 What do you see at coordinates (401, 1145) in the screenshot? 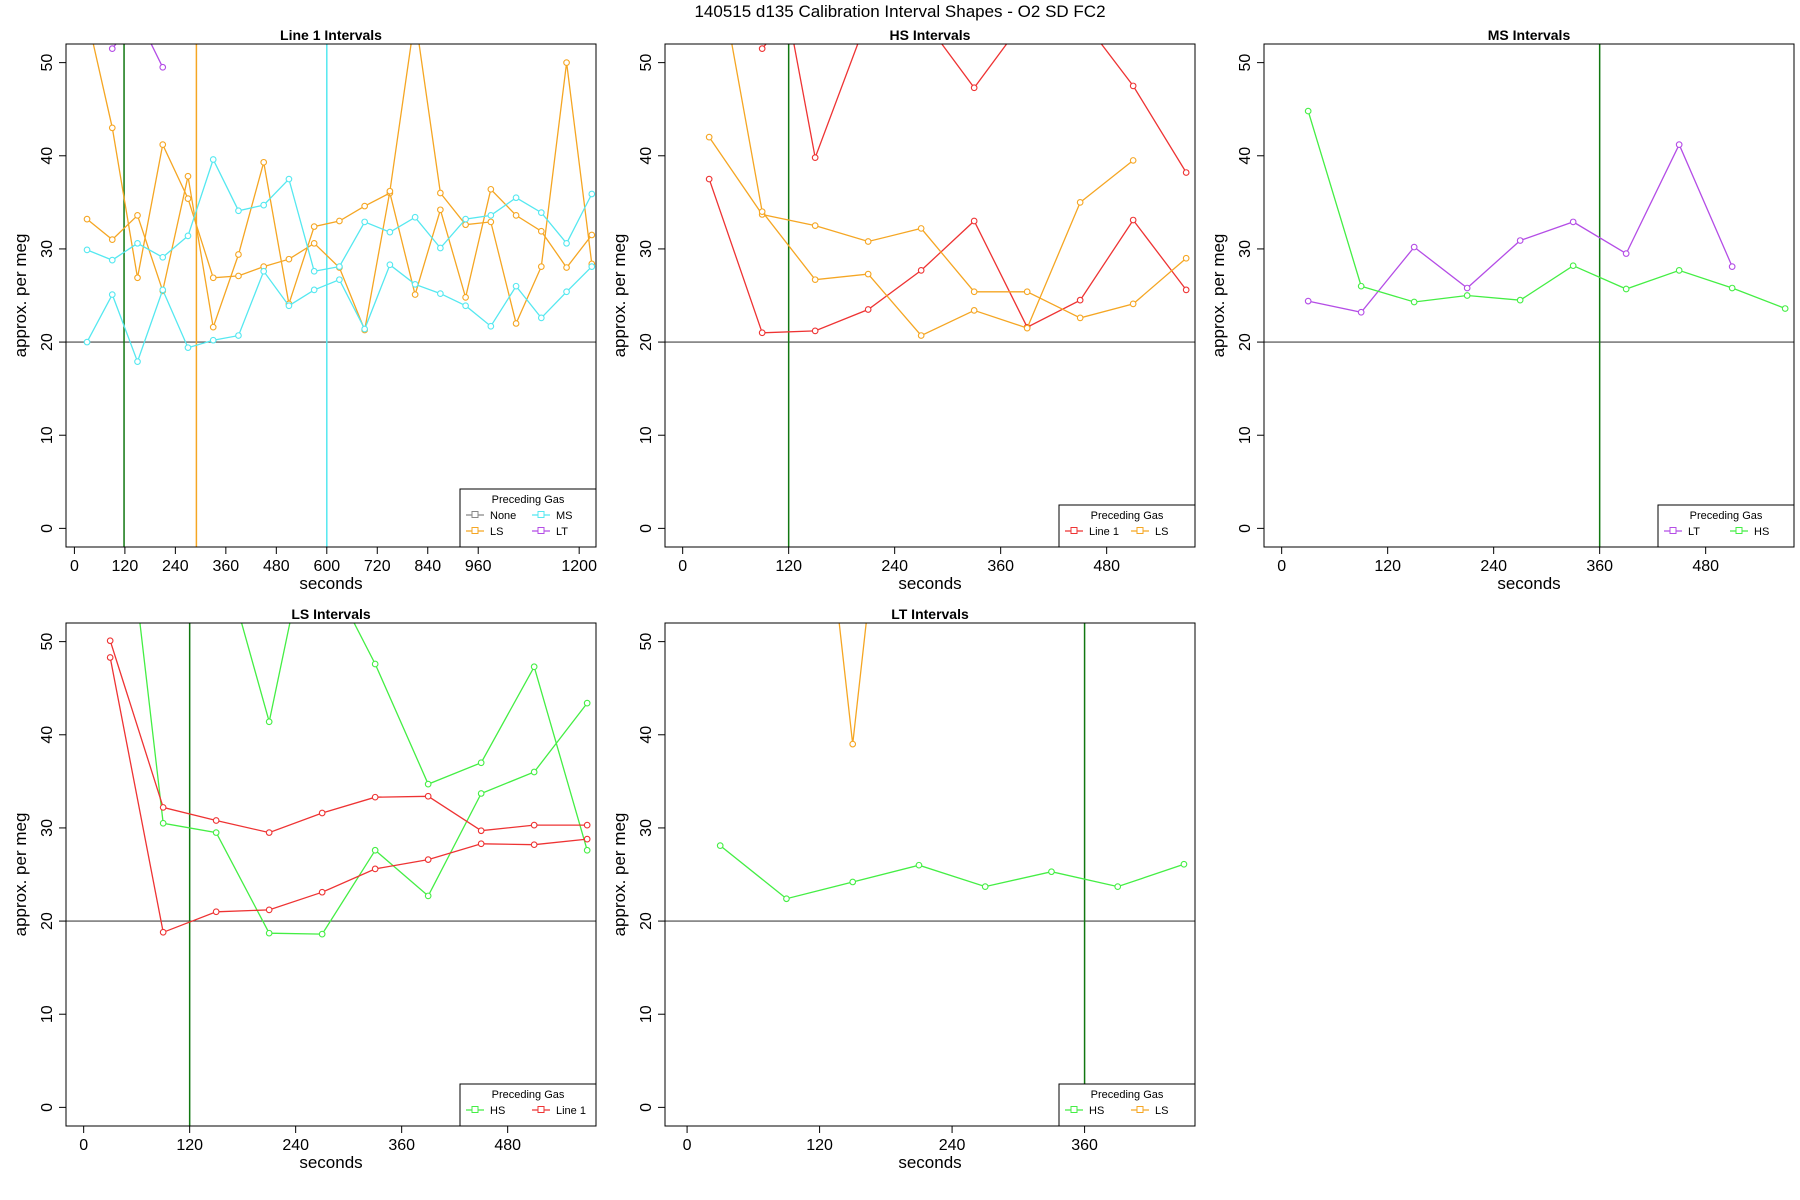
I see `x-tick-label: 360` at bounding box center [401, 1145].